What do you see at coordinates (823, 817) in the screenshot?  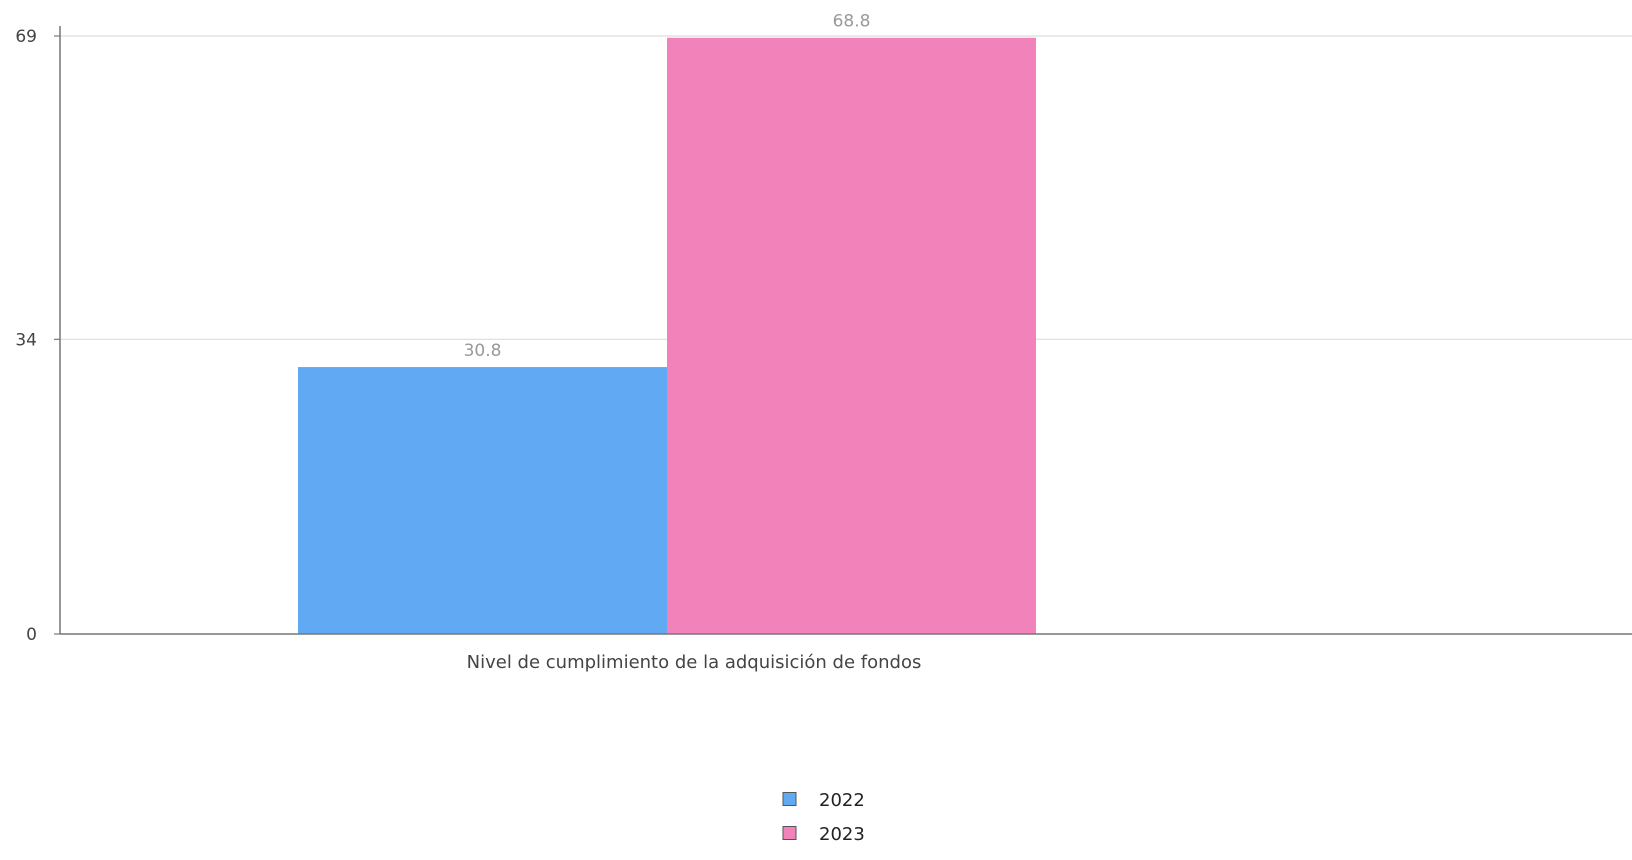 I see `legend: 2022 2023` at bounding box center [823, 817].